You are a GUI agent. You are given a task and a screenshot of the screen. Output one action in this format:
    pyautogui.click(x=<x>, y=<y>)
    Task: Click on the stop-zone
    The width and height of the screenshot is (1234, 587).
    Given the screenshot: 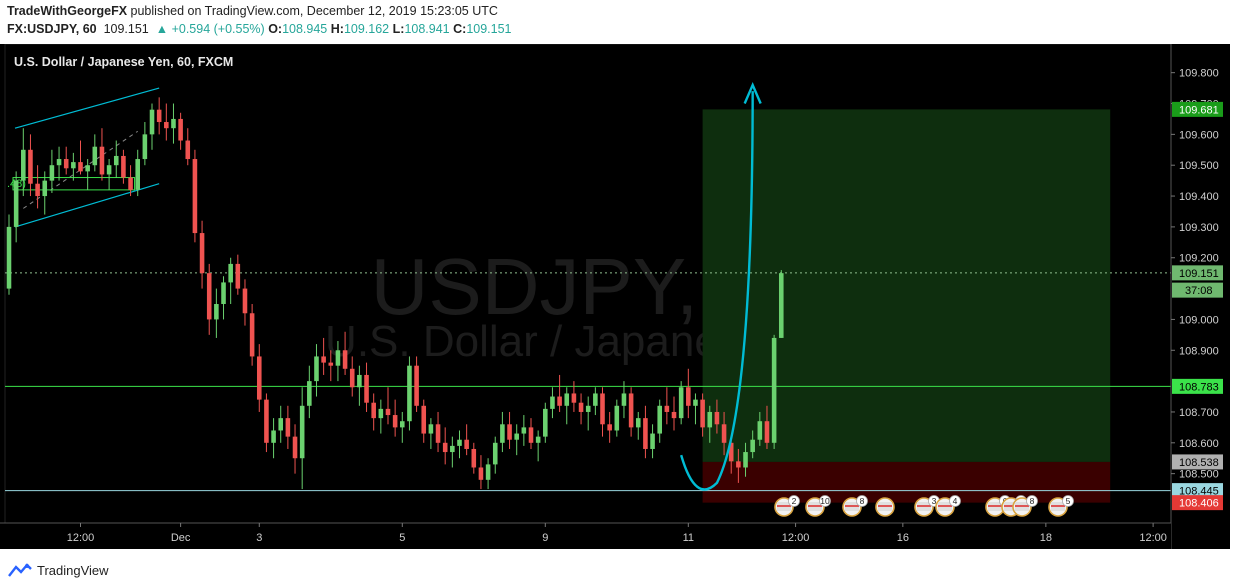 What is the action you would take?
    pyautogui.click(x=906, y=482)
    